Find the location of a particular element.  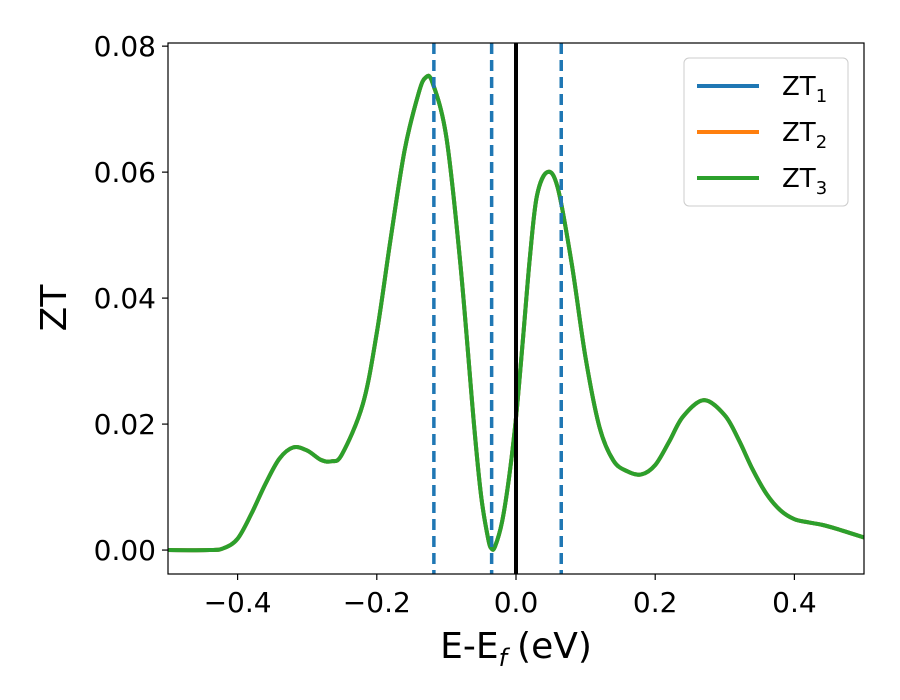

y-tick-label: 0.06 is located at coordinates (125, 172).